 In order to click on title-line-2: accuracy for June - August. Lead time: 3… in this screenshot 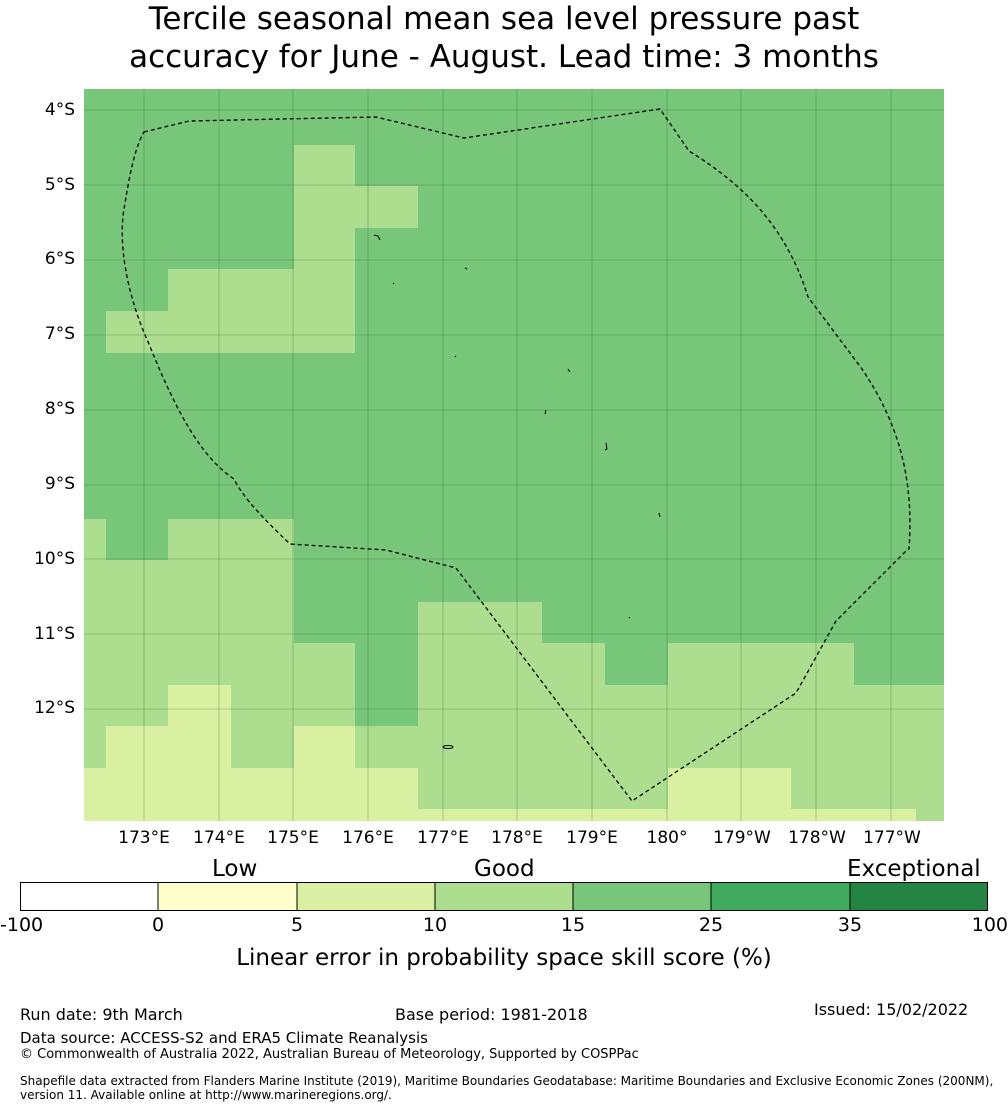, I will do `click(504, 57)`.